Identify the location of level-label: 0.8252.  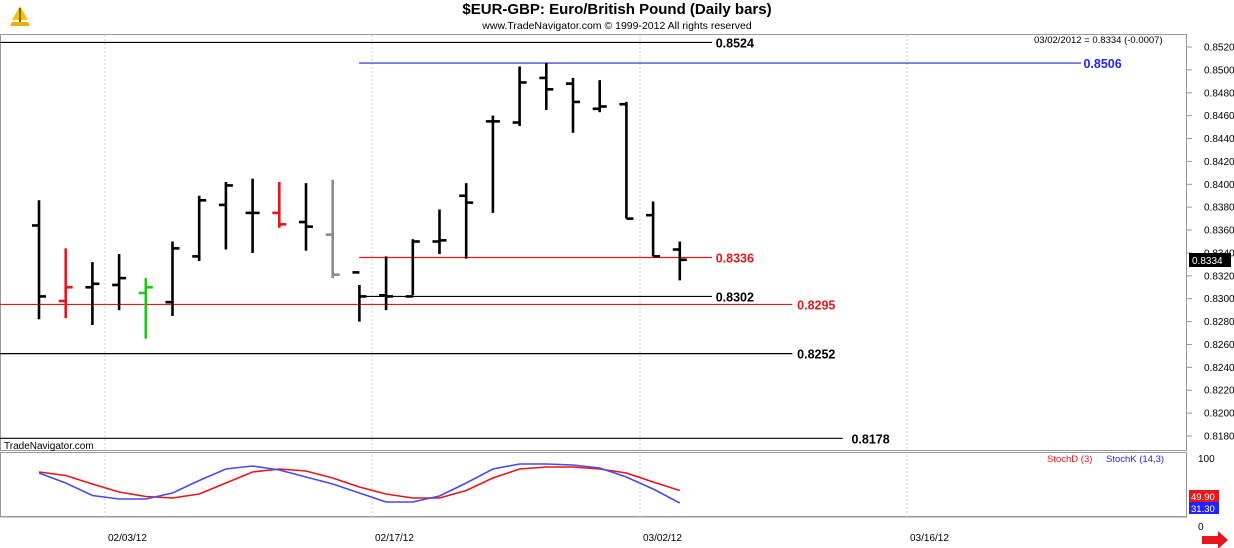
(816, 355).